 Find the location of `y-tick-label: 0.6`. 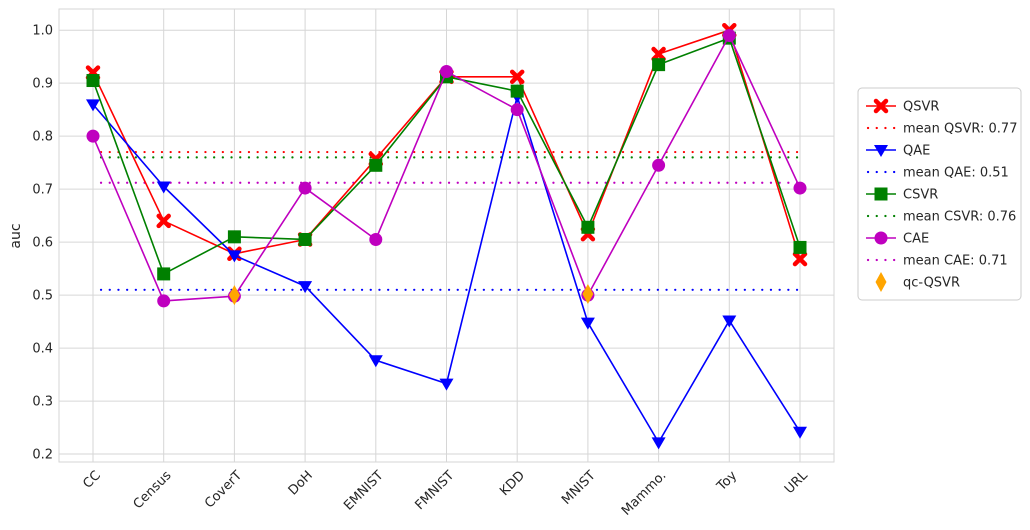

y-tick-label: 0.6 is located at coordinates (42, 243).